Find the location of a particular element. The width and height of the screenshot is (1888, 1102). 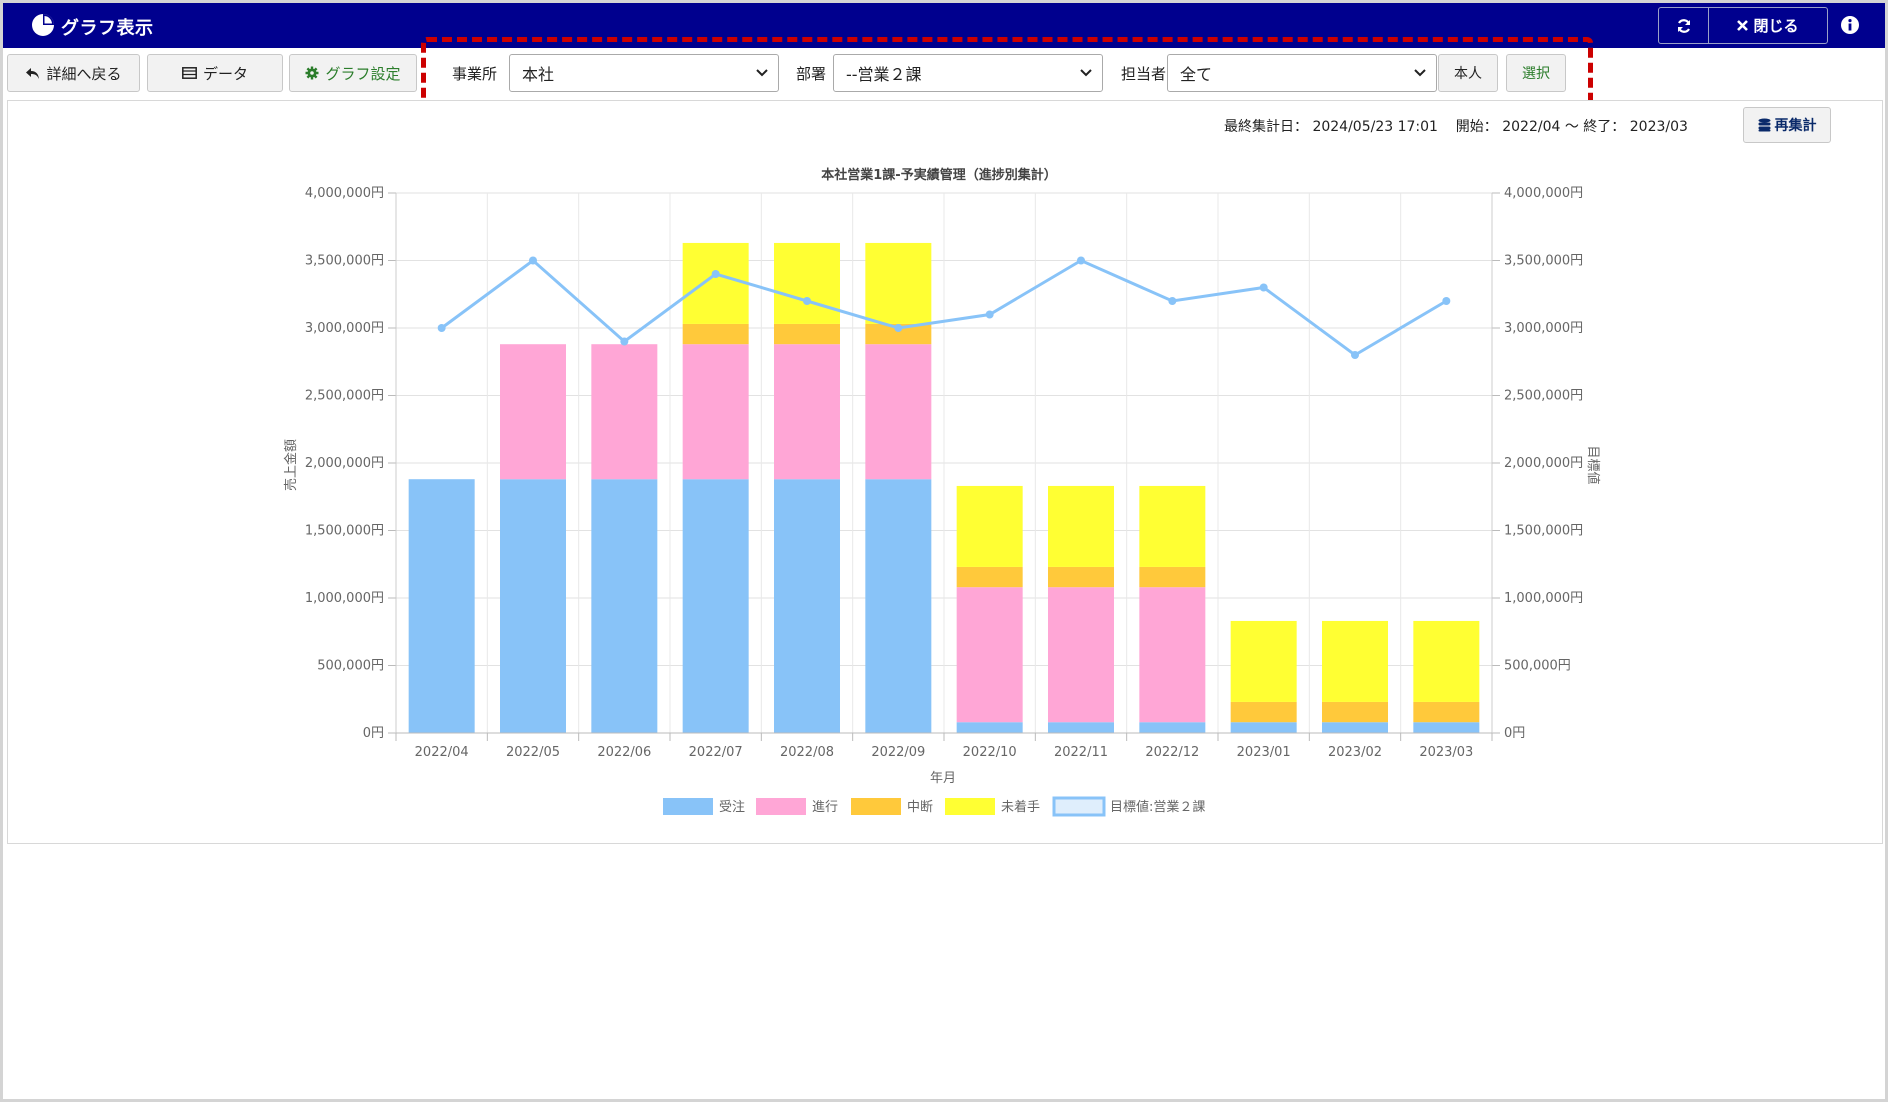

select-button: 選択 is located at coordinates (1536, 73).